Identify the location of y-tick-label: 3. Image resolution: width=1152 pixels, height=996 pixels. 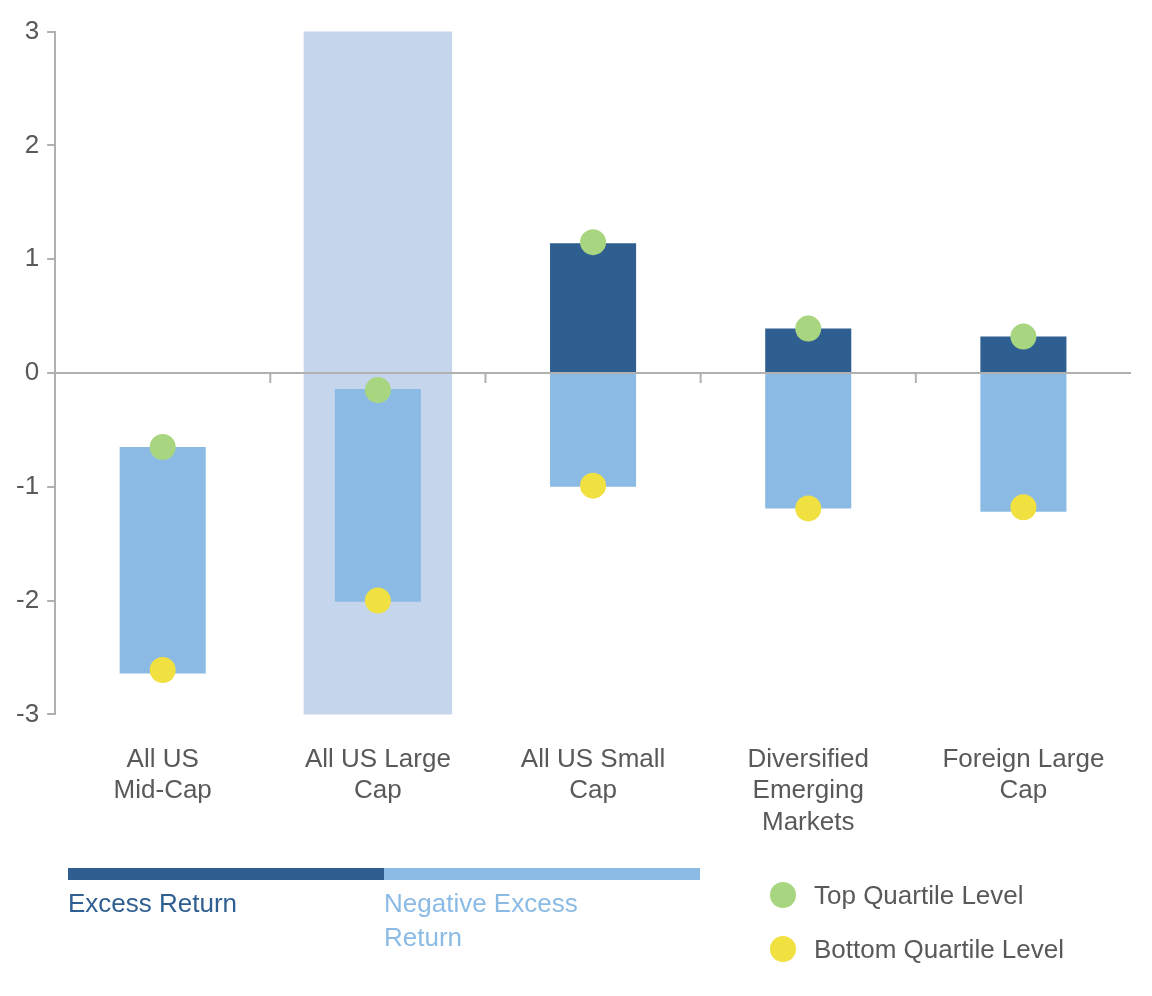
(32, 29).